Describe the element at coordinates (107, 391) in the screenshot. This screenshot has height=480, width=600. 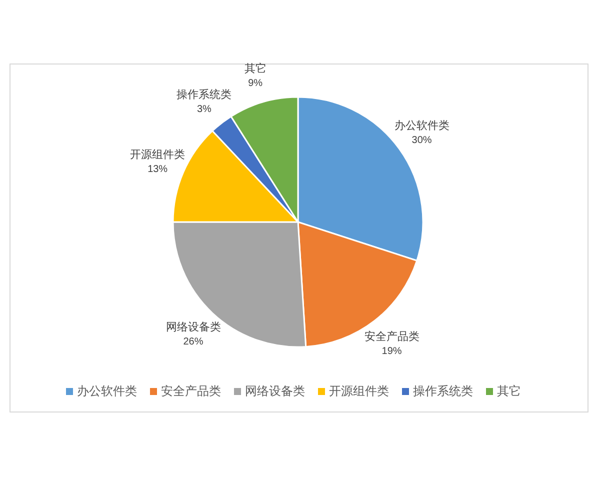
I see `legend-label: 办公软件类` at that location.